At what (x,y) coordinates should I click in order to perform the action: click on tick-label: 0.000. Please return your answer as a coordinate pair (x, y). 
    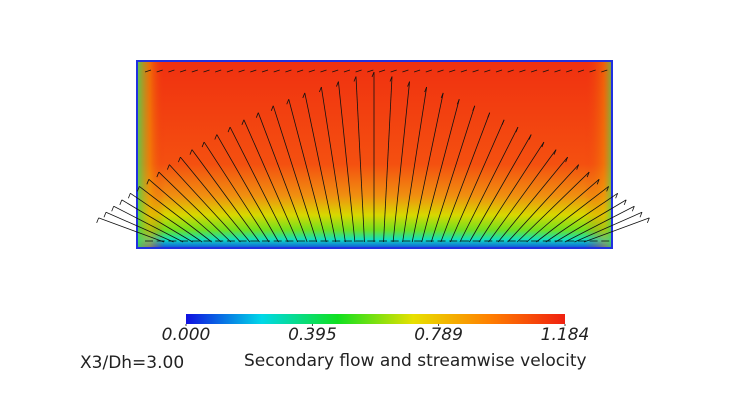
    Looking at the image, I should click on (186, 335).